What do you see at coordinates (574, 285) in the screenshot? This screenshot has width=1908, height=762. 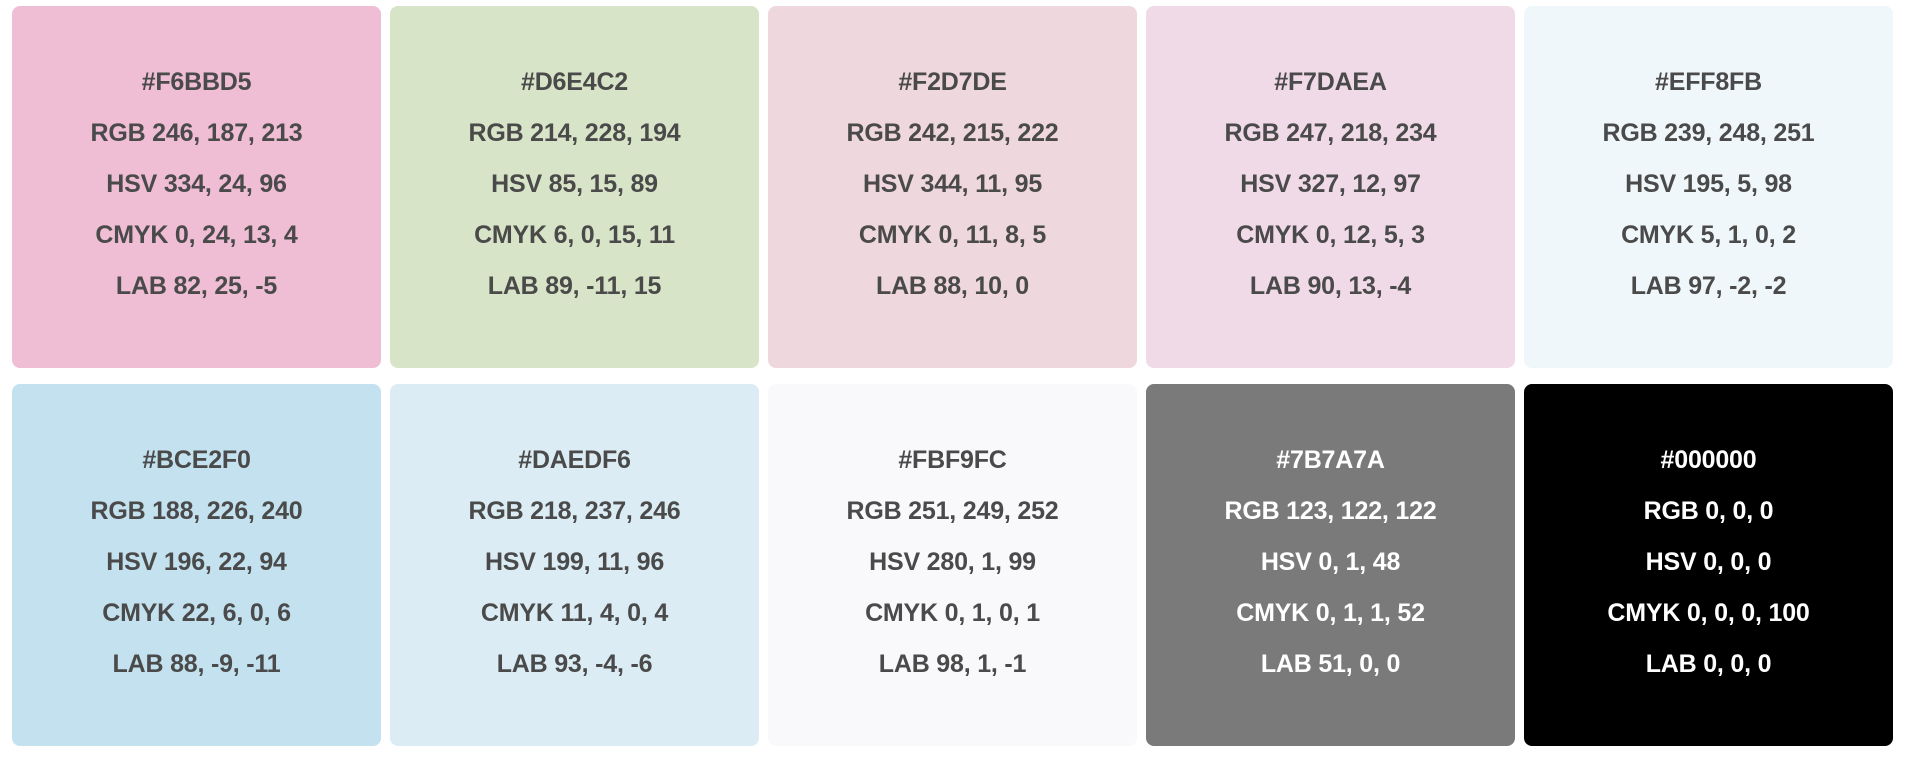 I see `lab-value: LAB 89, -11, 15` at bounding box center [574, 285].